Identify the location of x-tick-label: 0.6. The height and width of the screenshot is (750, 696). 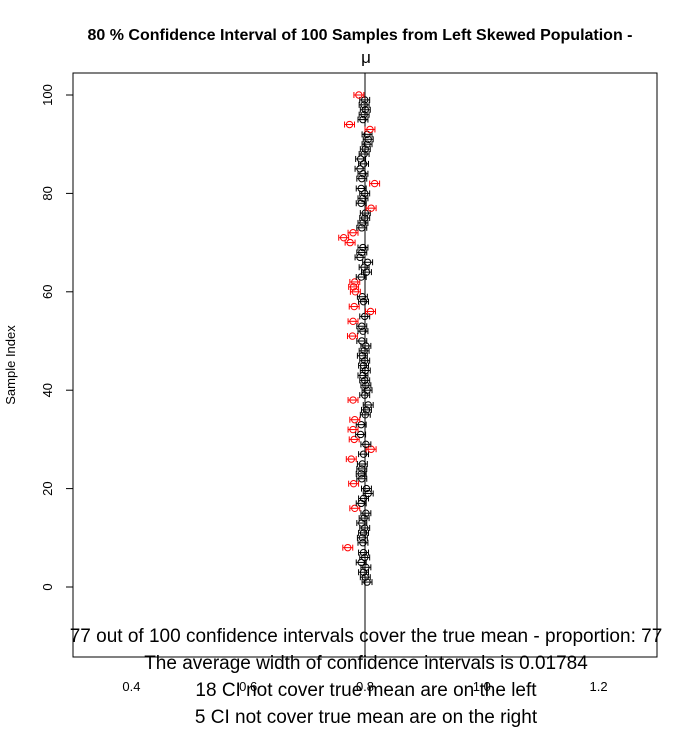
(248, 686).